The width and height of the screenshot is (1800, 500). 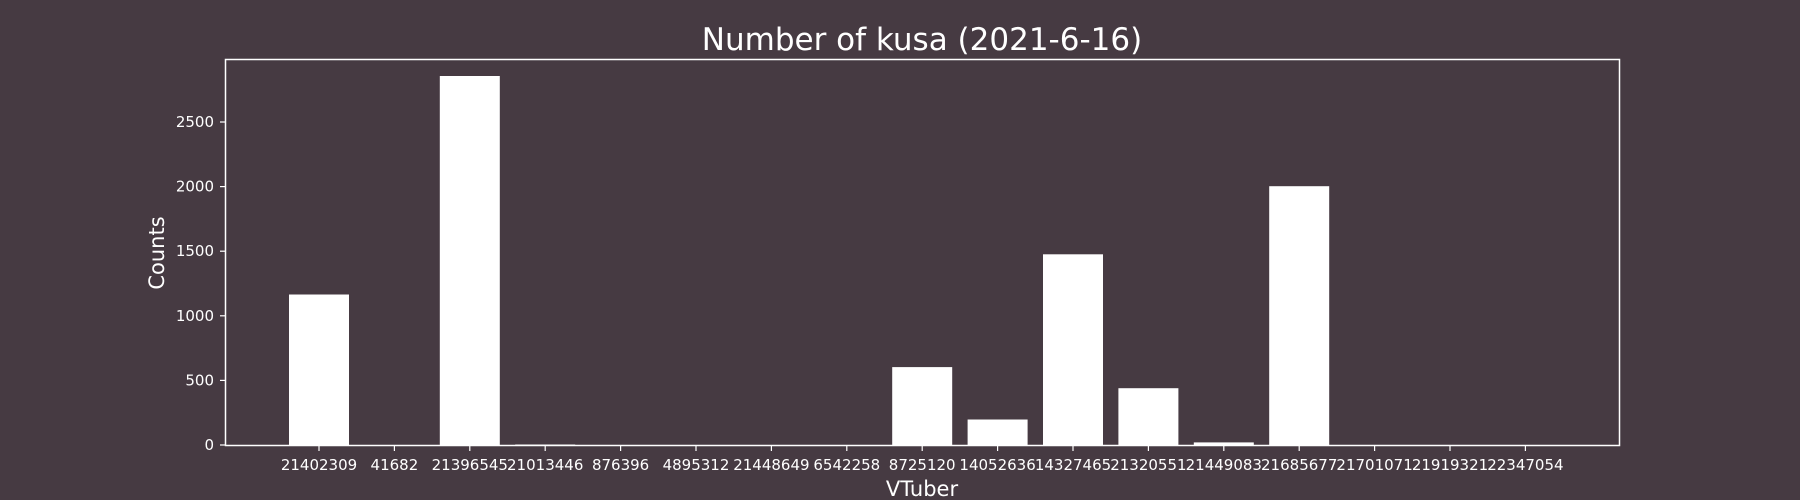 I want to click on x-tick-label: 22347054, so click(x=1525, y=465).